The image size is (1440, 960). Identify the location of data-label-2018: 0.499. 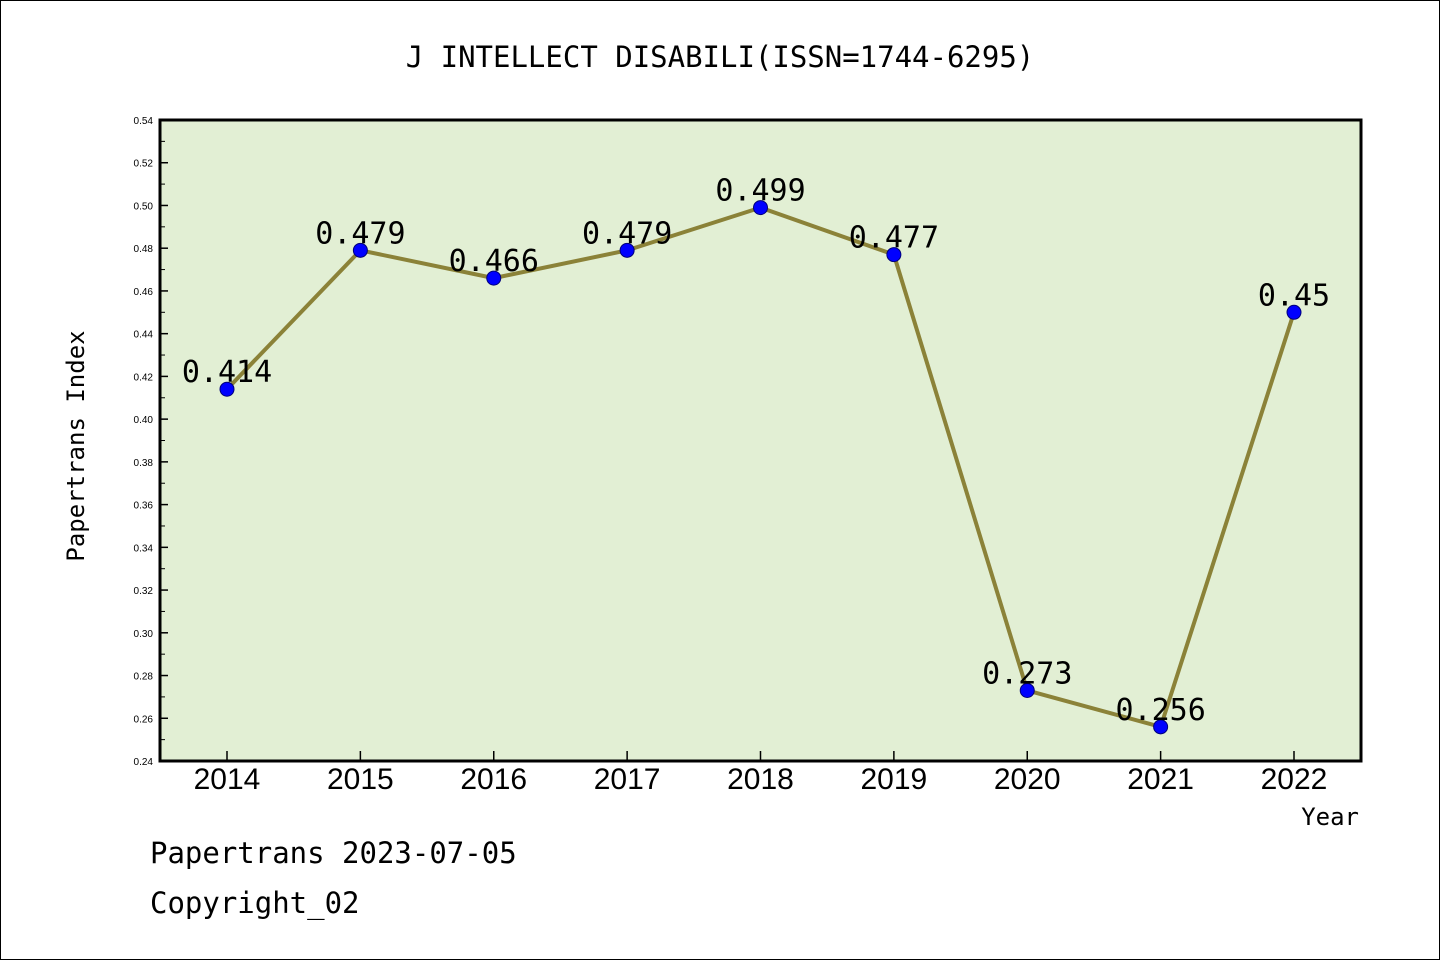
(760, 191).